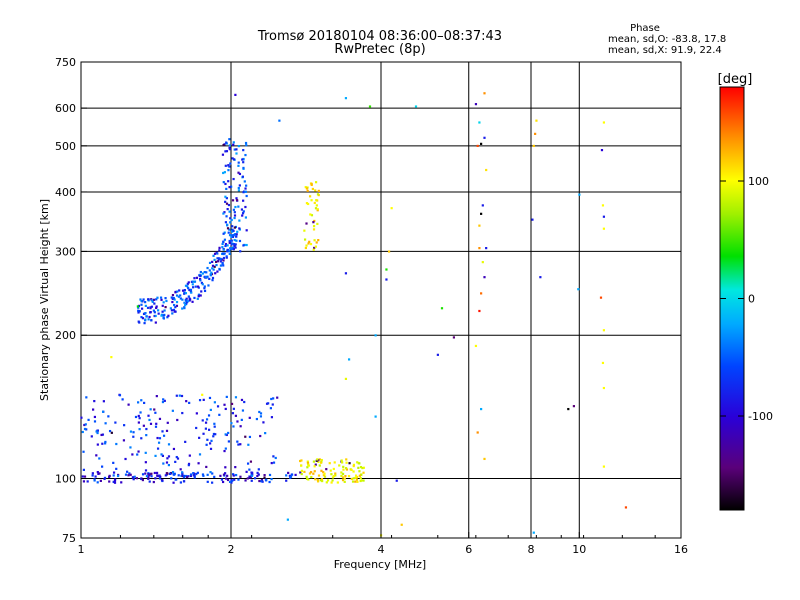  What do you see at coordinates (751, 299) in the screenshot?
I see `colorbar-tick-label: 0` at bounding box center [751, 299].